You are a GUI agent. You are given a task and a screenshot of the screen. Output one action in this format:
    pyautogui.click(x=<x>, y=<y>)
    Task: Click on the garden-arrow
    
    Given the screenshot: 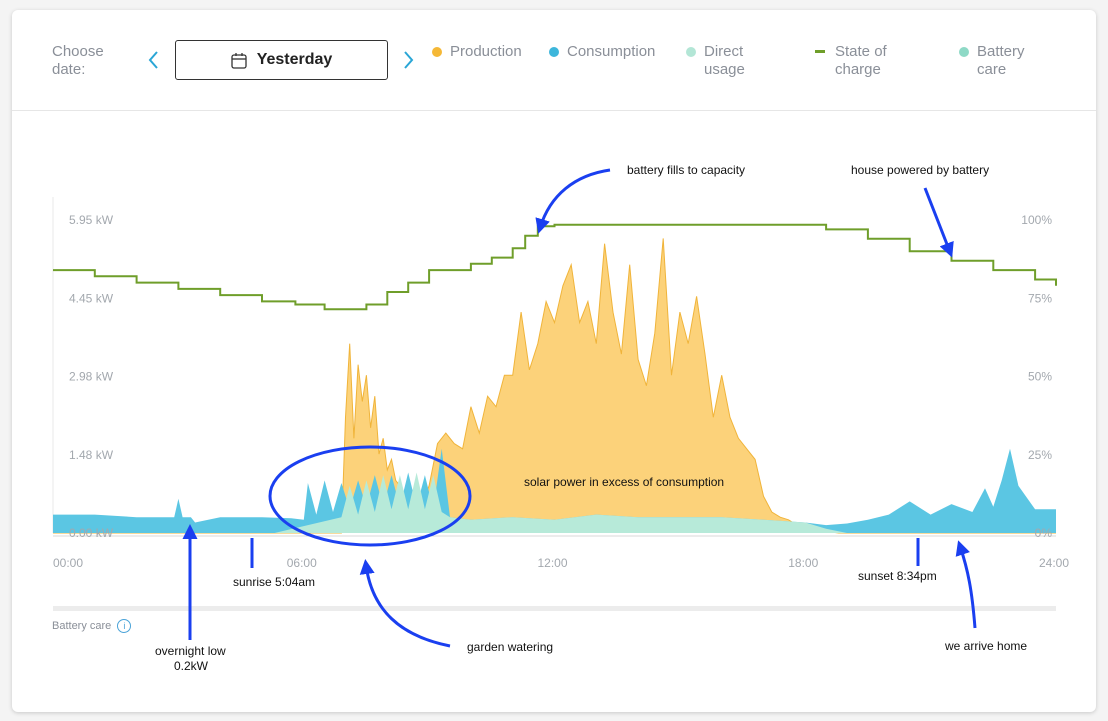 What is the action you would take?
    pyautogui.click(x=405, y=603)
    